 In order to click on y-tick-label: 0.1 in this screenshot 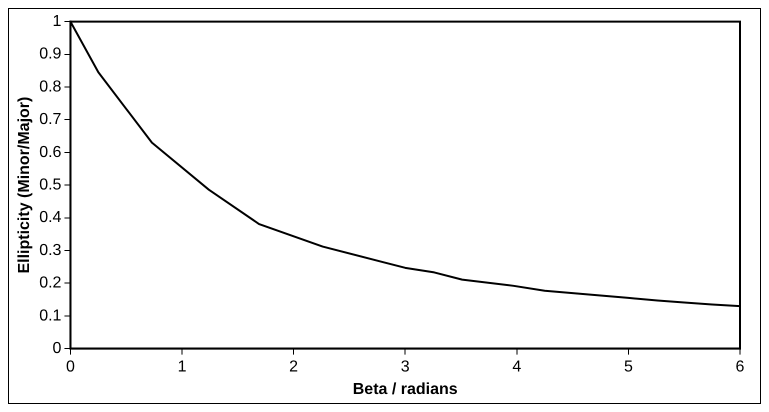, I will do `click(50, 315)`.